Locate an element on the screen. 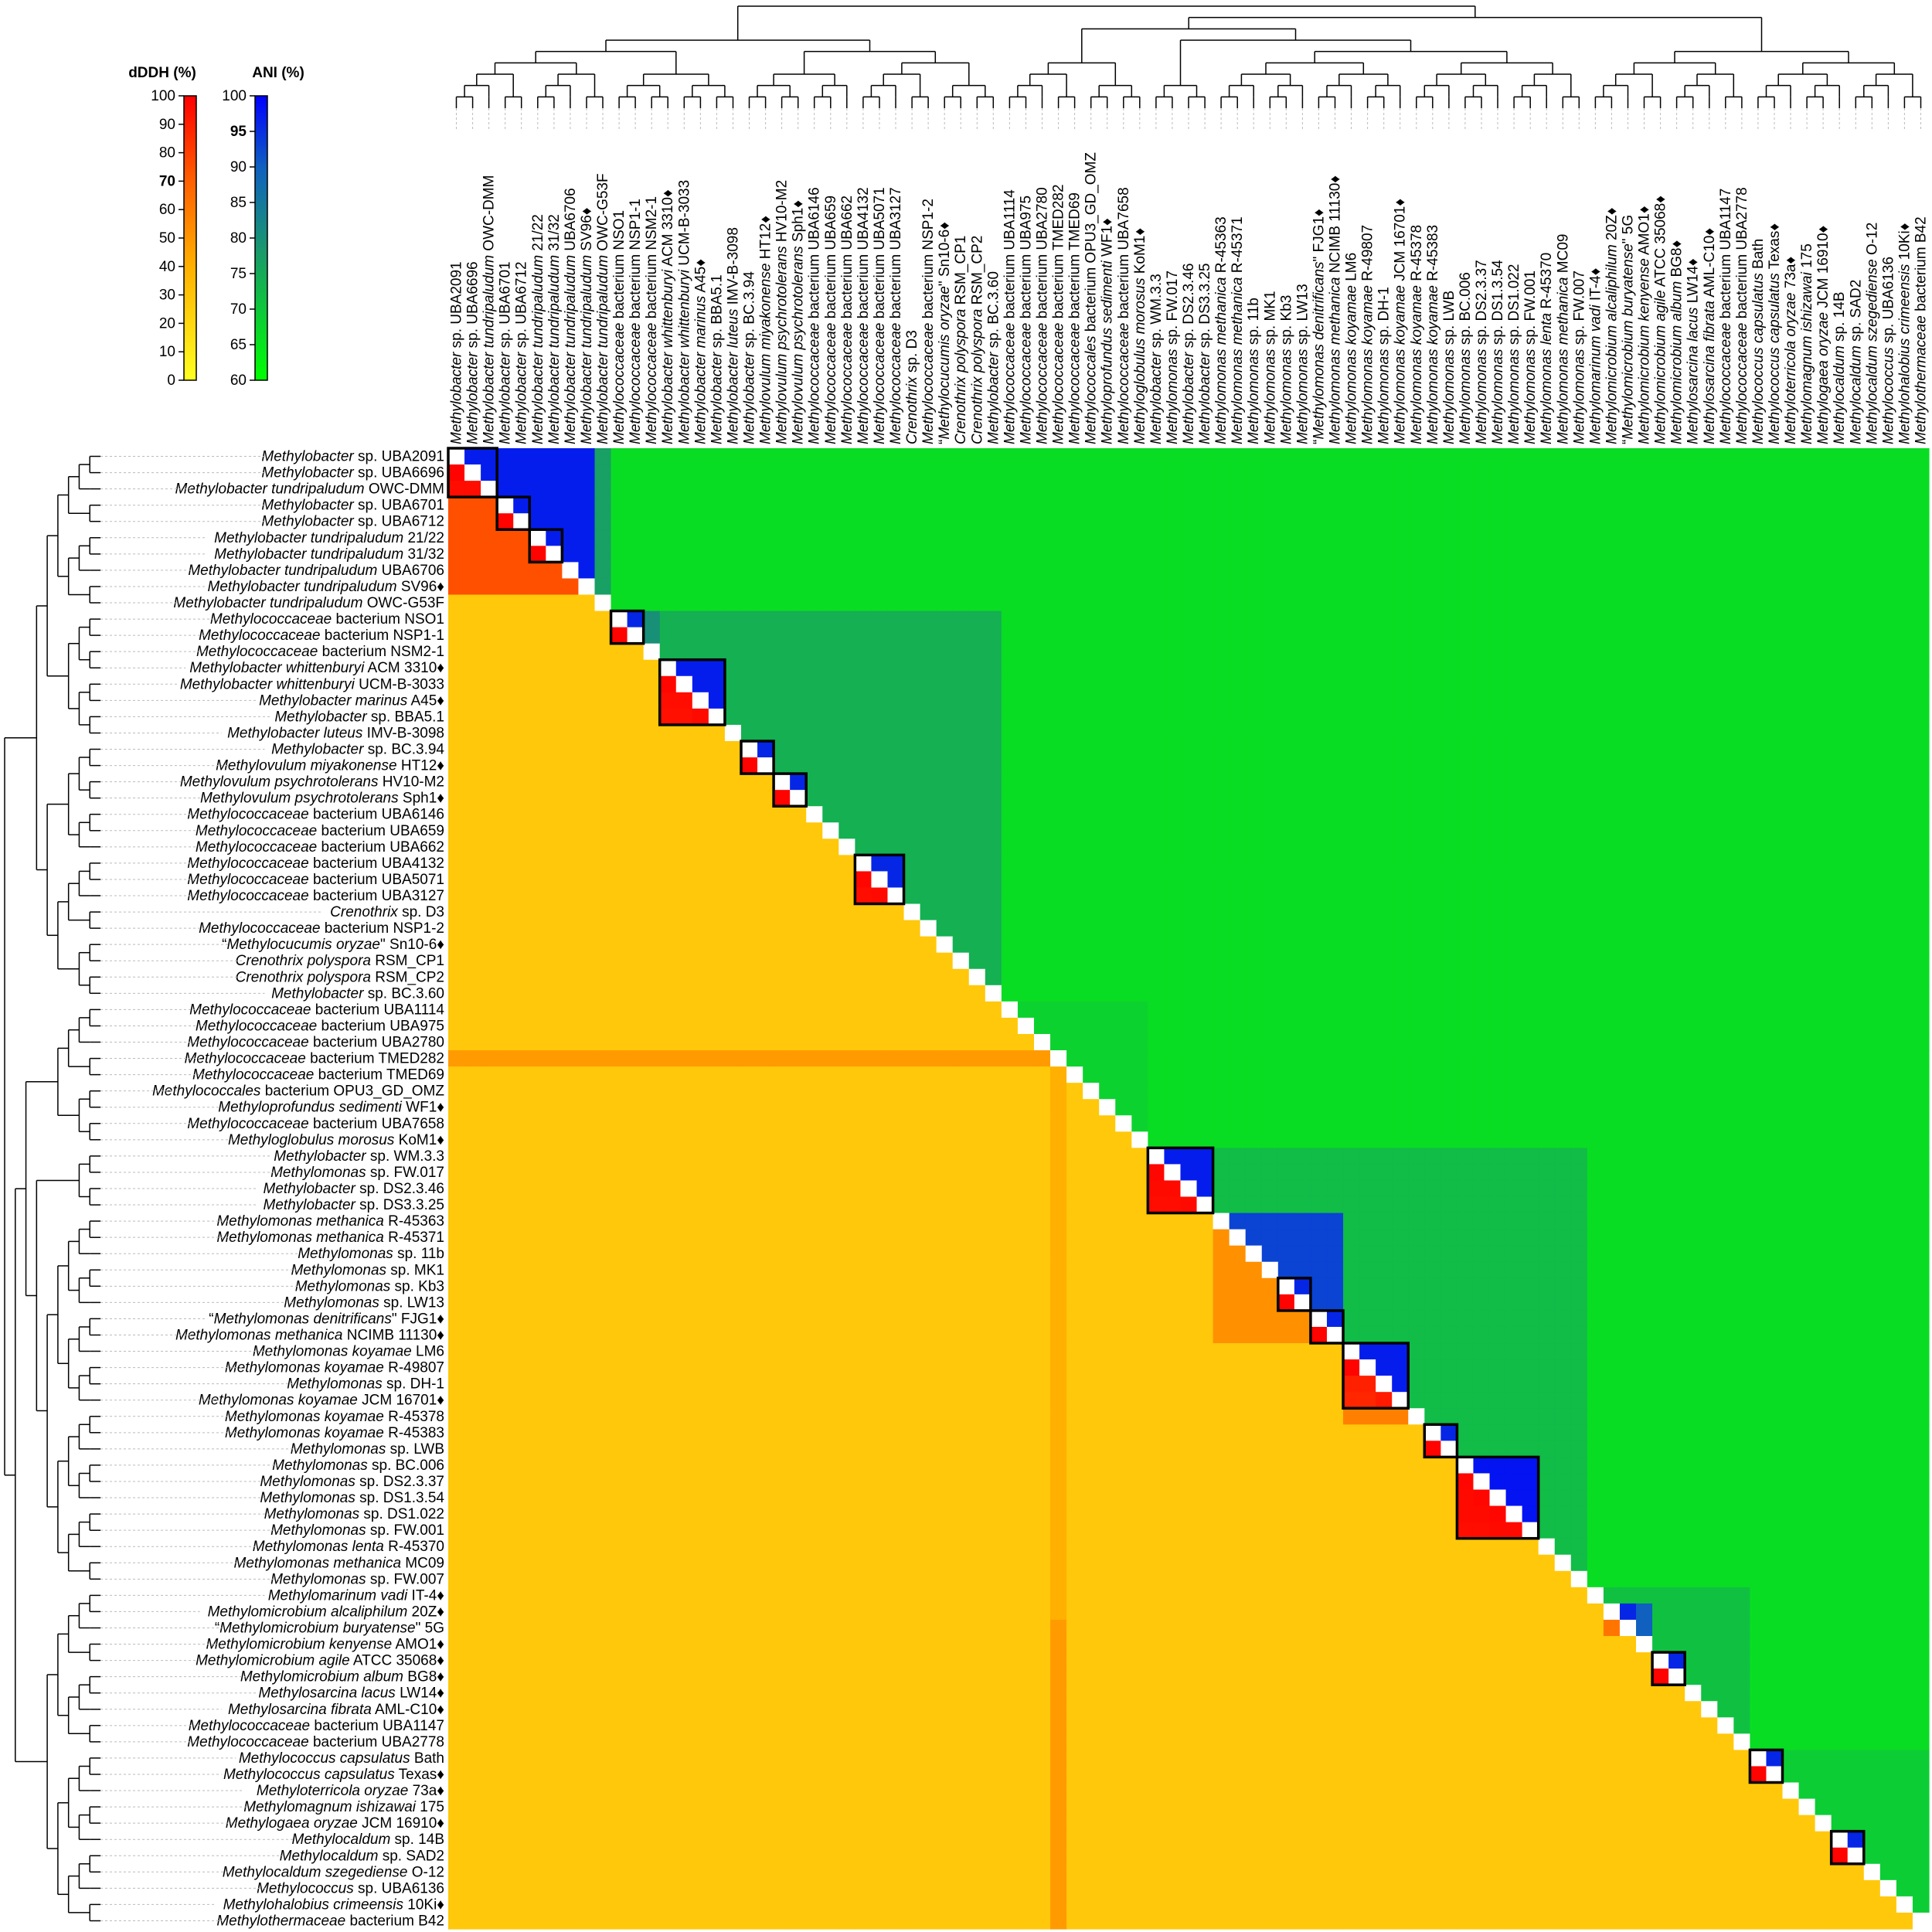 This screenshot has height=1932, width=1932. column-label: Methylobacter sp. BBA5.1 is located at coordinates (717, 359).